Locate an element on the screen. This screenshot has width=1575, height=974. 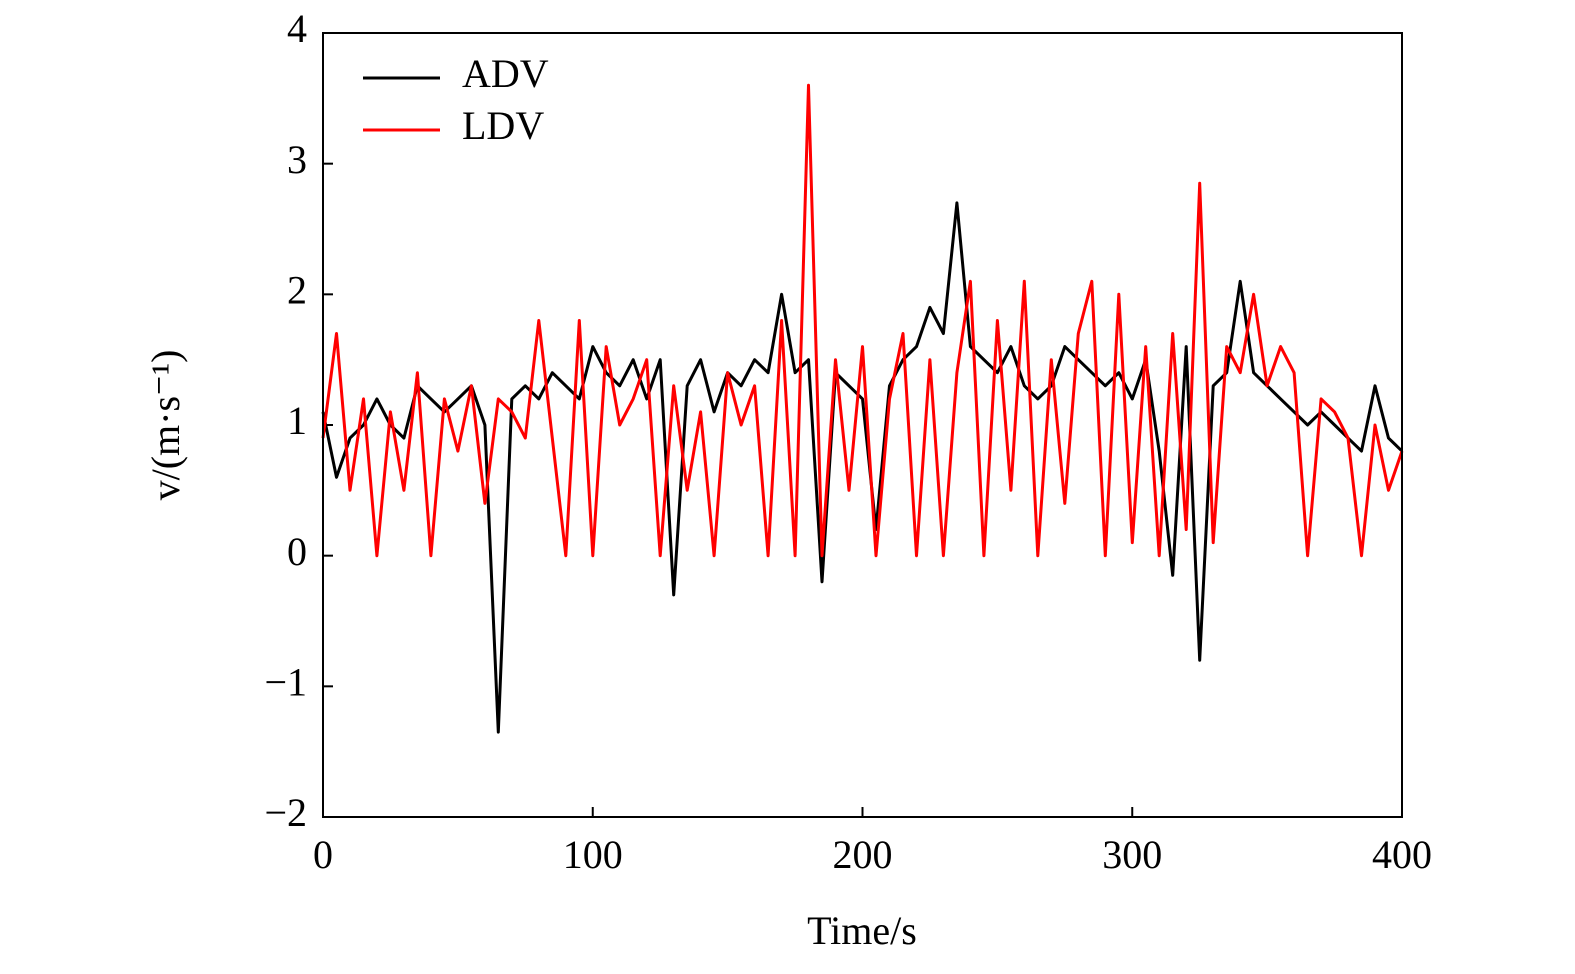
x-tick-label: 0 is located at coordinates (323, 854).